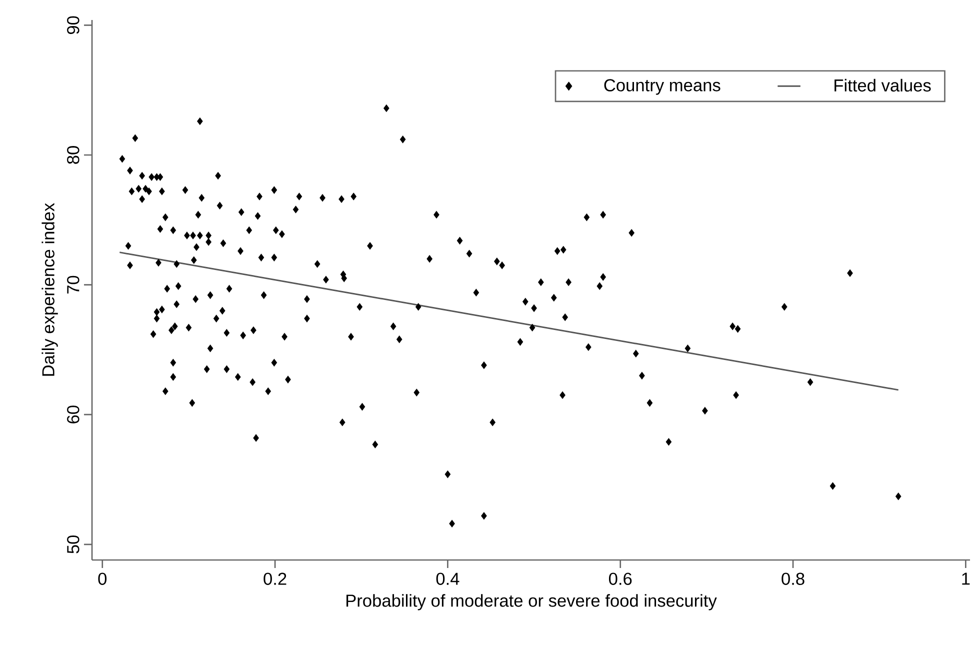  What do you see at coordinates (662, 87) in the screenshot?
I see `legend-label: Country means` at bounding box center [662, 87].